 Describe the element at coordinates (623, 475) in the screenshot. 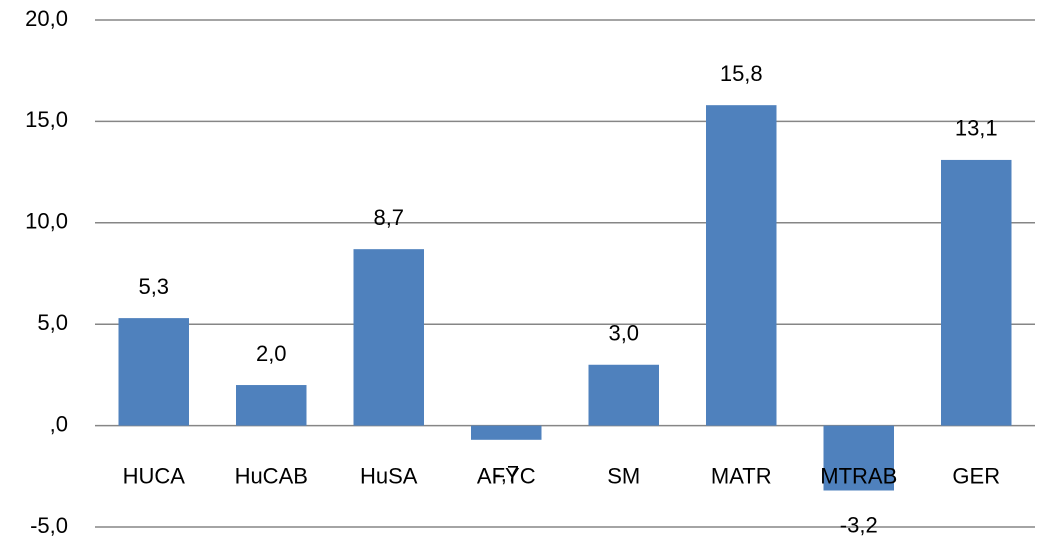

I see `x-tick-label: SM` at that location.